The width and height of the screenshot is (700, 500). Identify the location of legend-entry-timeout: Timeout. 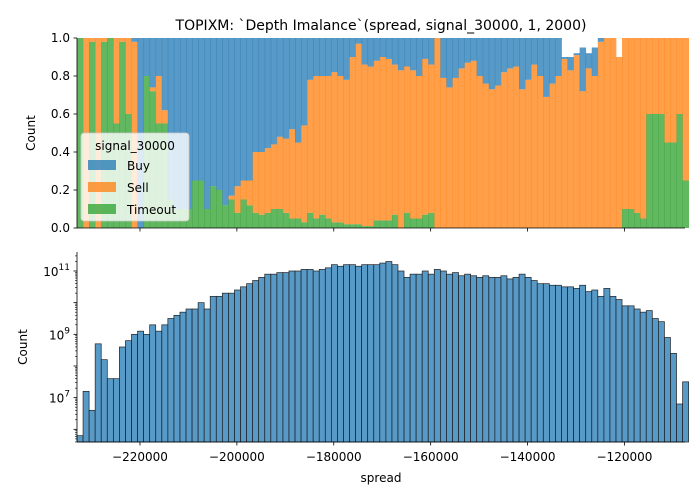
(151, 210).